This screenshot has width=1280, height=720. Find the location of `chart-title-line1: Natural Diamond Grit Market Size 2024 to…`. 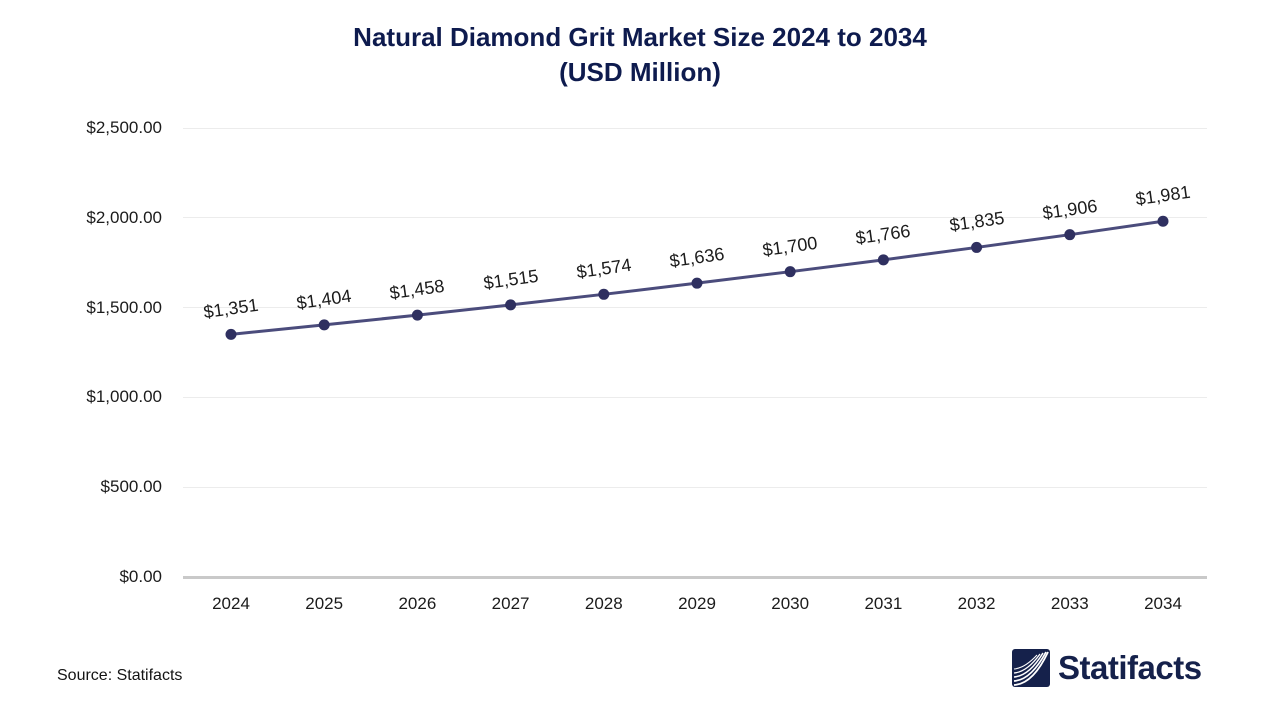

chart-title-line1: Natural Diamond Grit Market Size 2024 to… is located at coordinates (640, 37).